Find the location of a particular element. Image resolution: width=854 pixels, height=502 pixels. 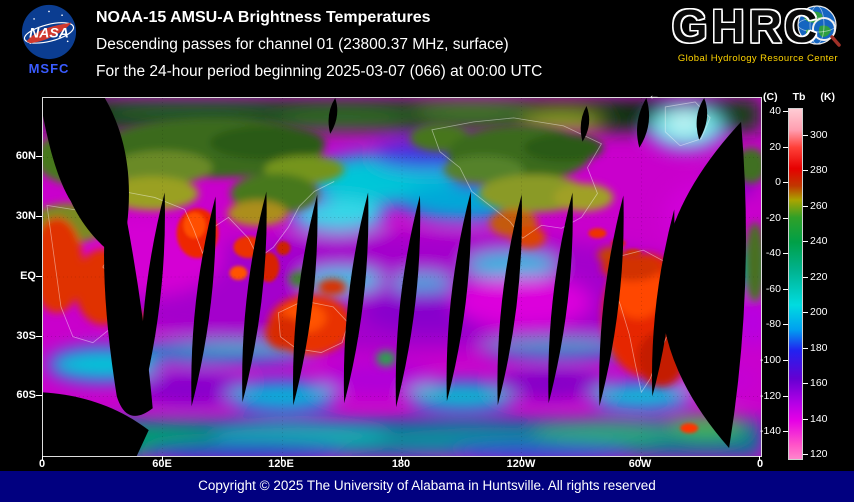

celsius-tick-label: 0 is located at coordinates (781, 182).